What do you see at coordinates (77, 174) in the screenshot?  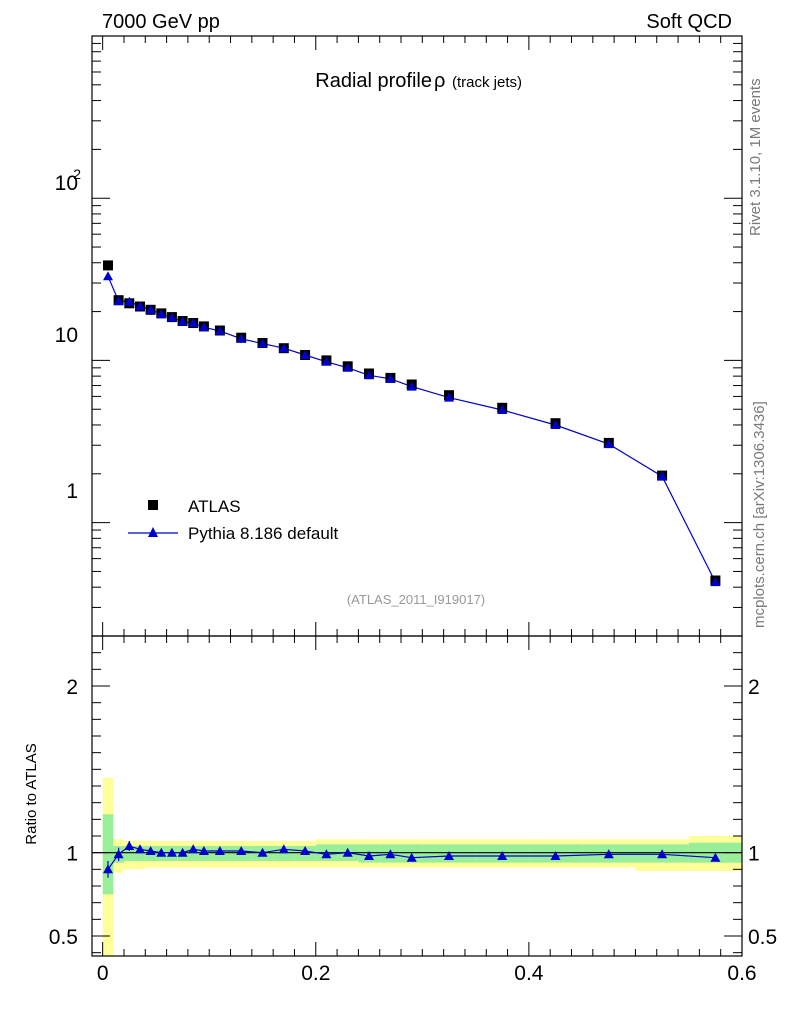 I see `y-tick-label-100-exponent: 2` at bounding box center [77, 174].